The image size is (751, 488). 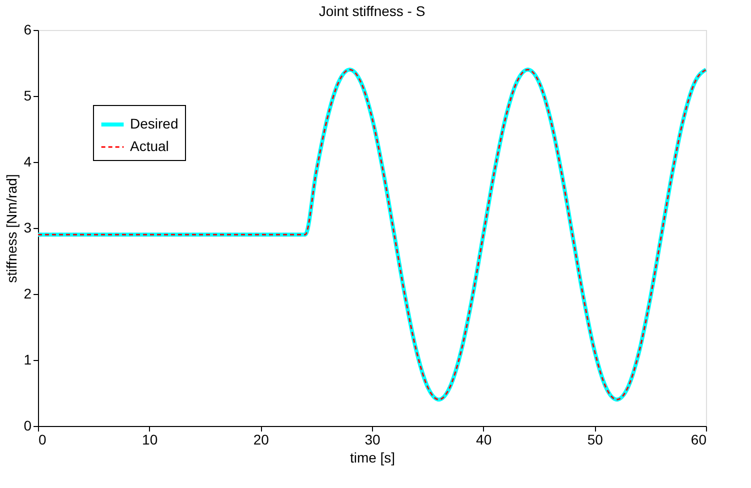 I want to click on y-tick-label: 2, so click(x=28, y=294).